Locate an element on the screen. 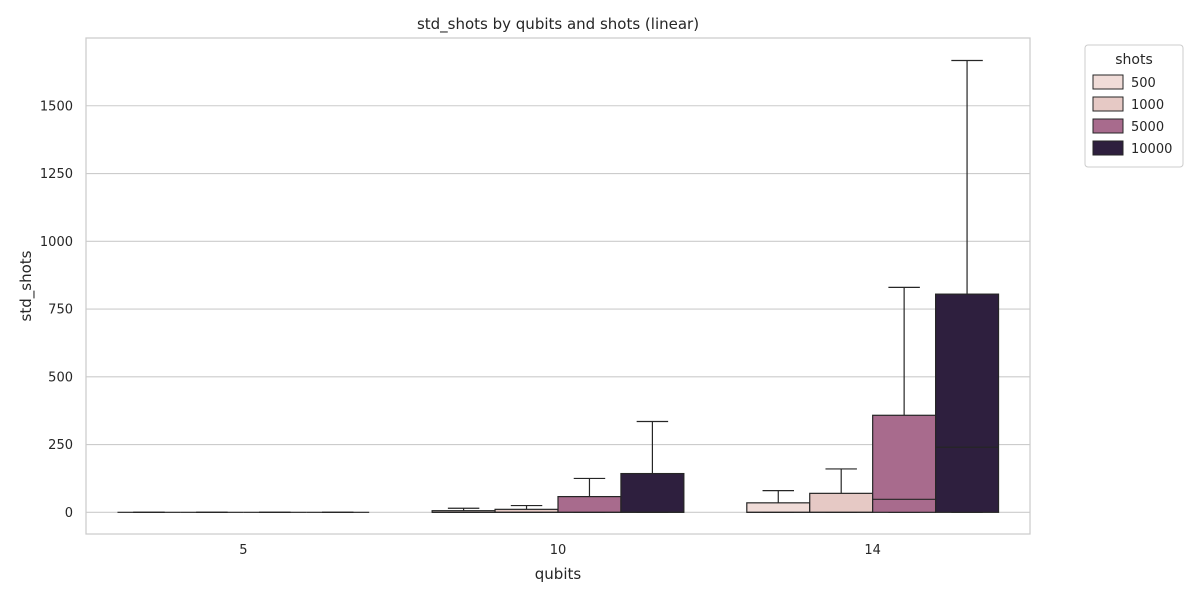  legend-label: 1000 is located at coordinates (1147, 105).